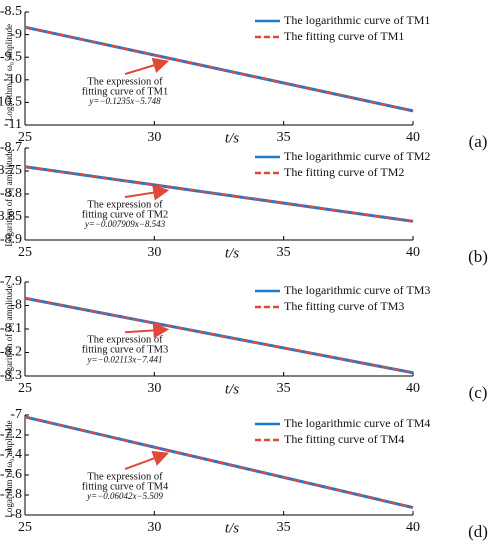 Image resolution: width=493 pixels, height=550 pixels. Describe the element at coordinates (357, 290) in the screenshot. I see `legend-label: The logarithmic curve of TM3` at that location.